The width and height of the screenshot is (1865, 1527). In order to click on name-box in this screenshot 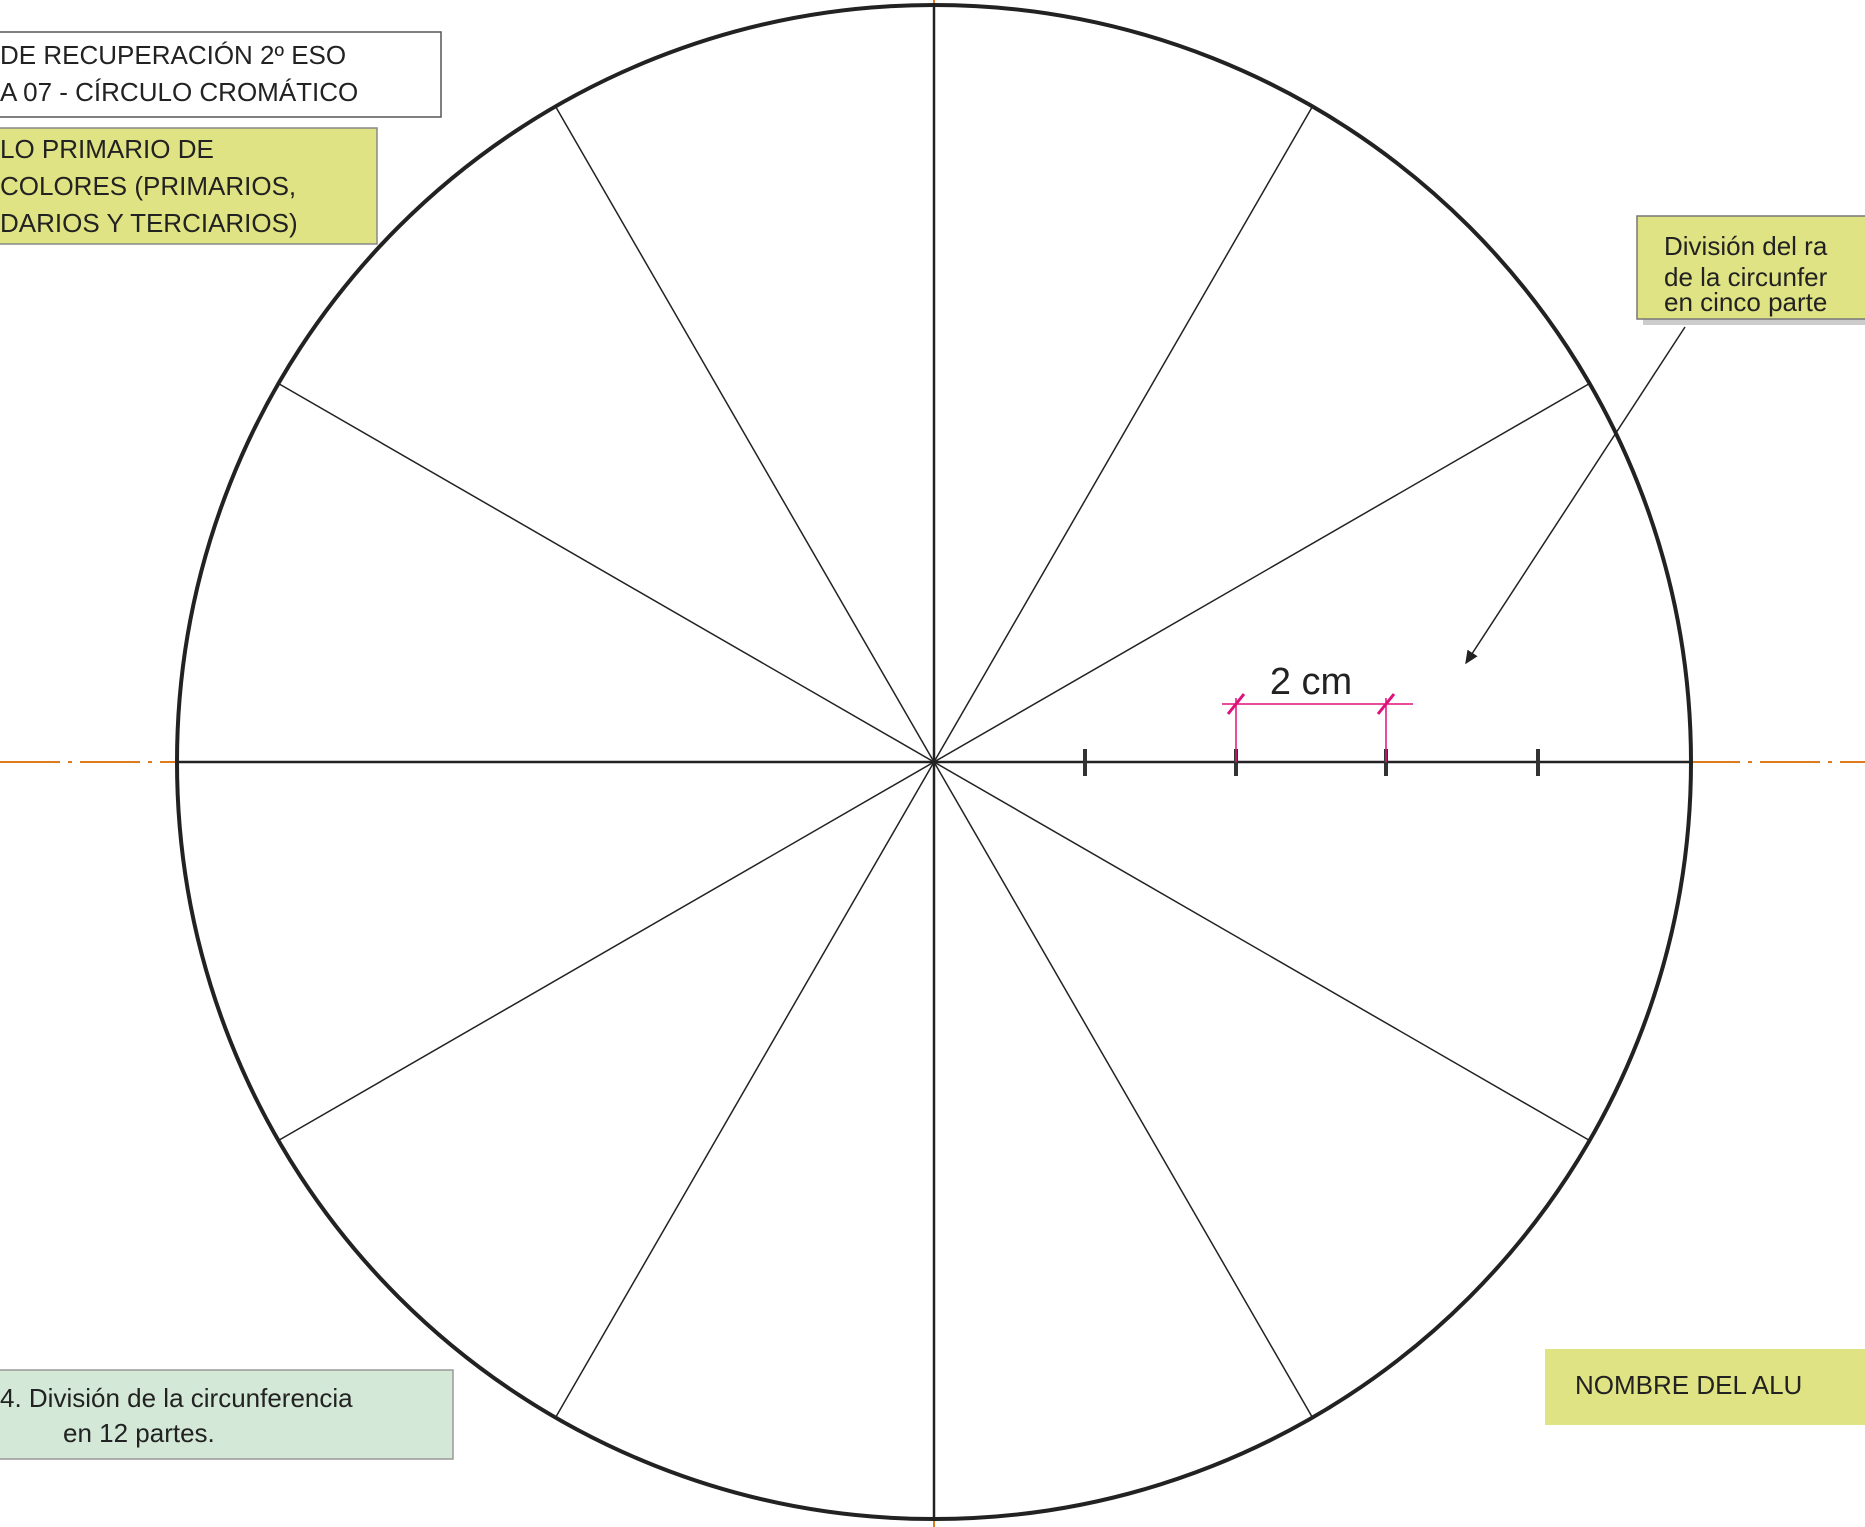, I will do `click(1705, 1387)`.